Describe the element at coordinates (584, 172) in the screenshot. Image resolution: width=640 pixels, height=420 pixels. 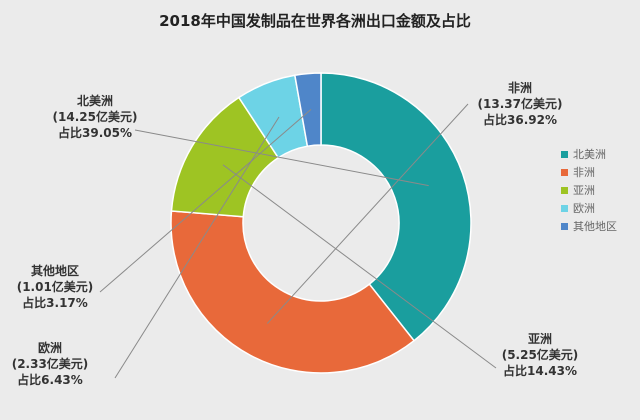
I see `legend-label-1: 非洲` at that location.